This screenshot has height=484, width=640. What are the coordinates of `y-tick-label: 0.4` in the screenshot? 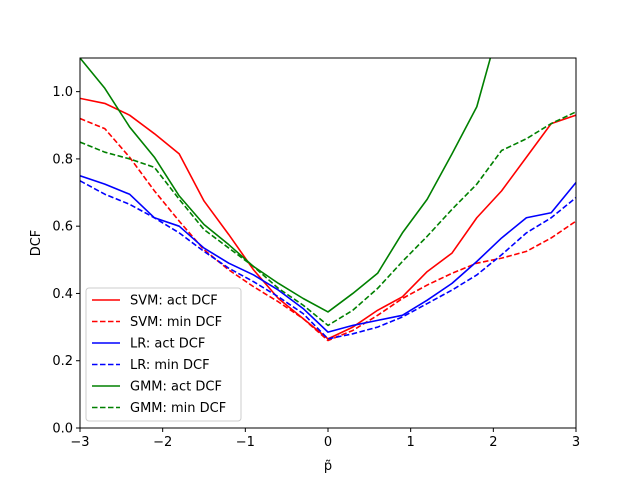 It's located at (62, 294).